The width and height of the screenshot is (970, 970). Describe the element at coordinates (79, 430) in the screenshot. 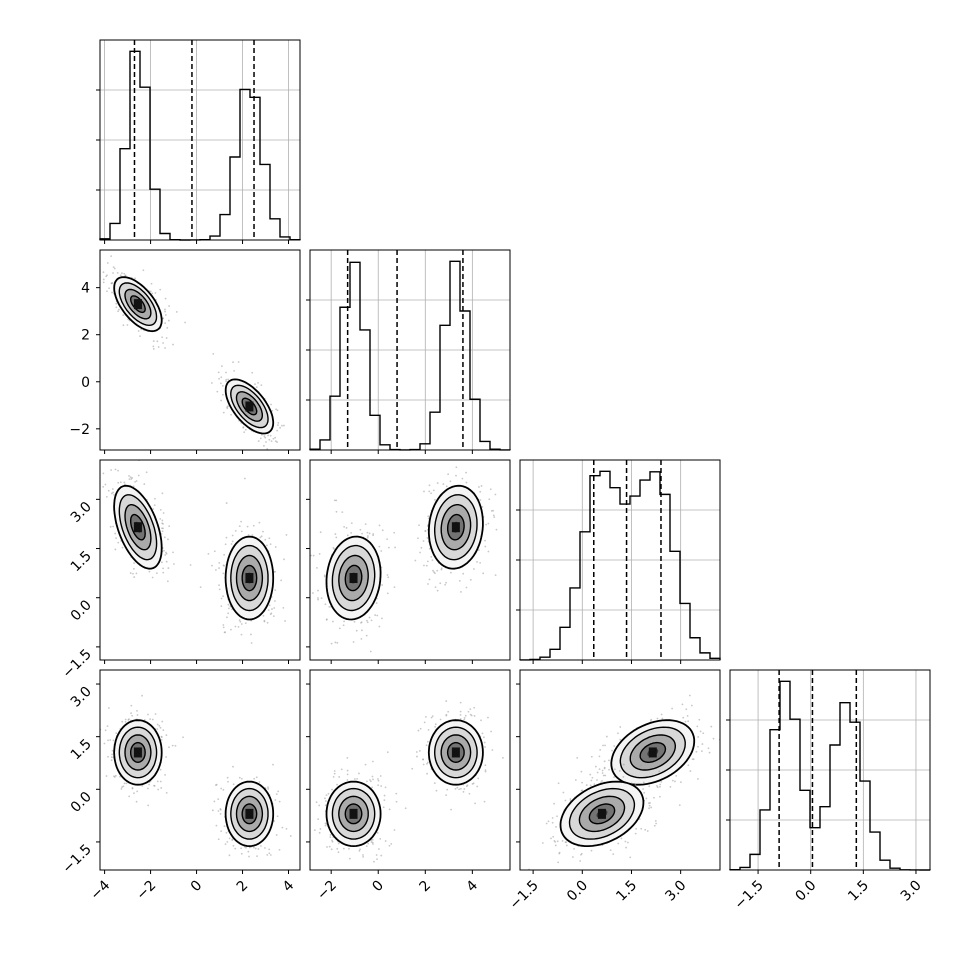

I see `y-tick-label-1-0: −2` at that location.